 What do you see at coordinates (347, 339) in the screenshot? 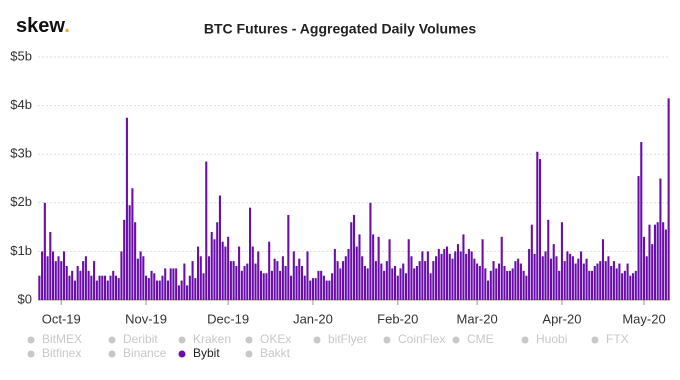
I see `legend-label: bitFlyer` at bounding box center [347, 339].